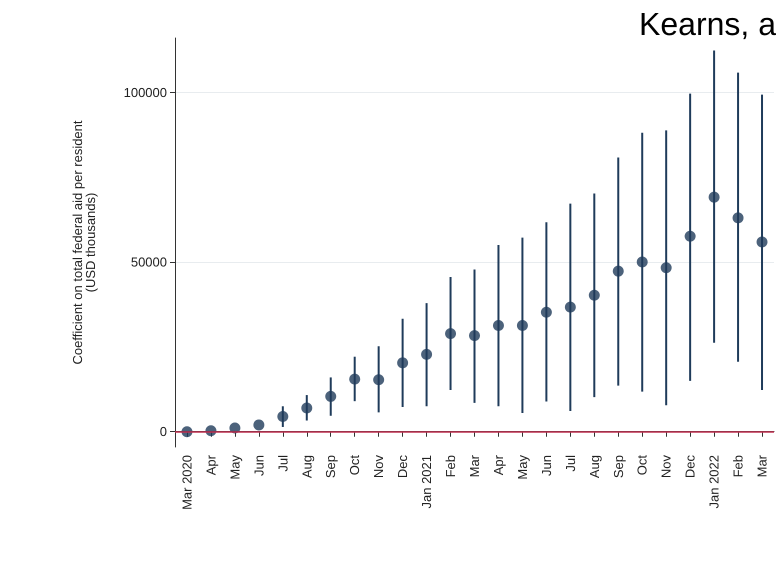 The width and height of the screenshot is (784, 578). What do you see at coordinates (426, 481) in the screenshot?
I see `x-tick-label: Jan 2021` at bounding box center [426, 481].